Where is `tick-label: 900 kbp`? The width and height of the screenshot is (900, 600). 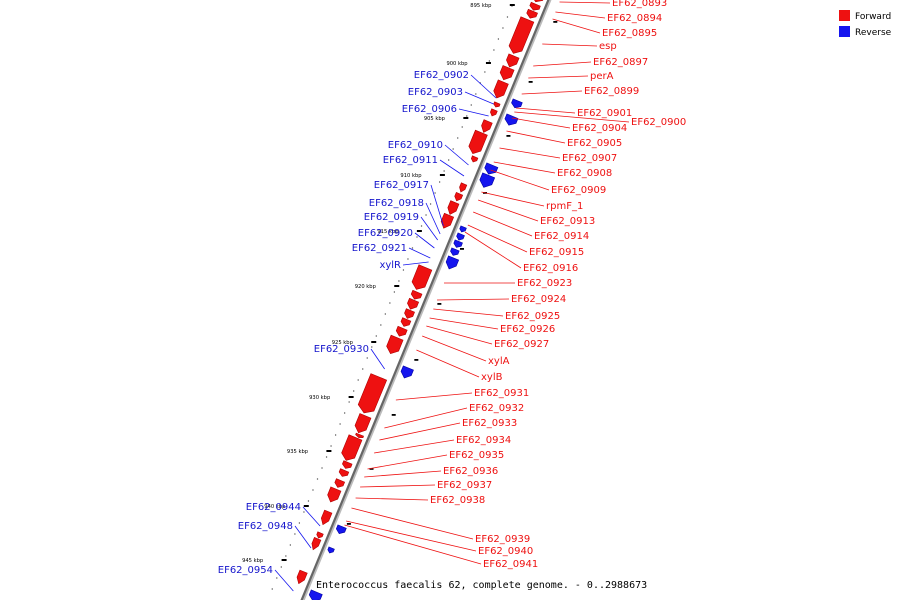 tick-label: 900 kbp is located at coordinates (457, 64).